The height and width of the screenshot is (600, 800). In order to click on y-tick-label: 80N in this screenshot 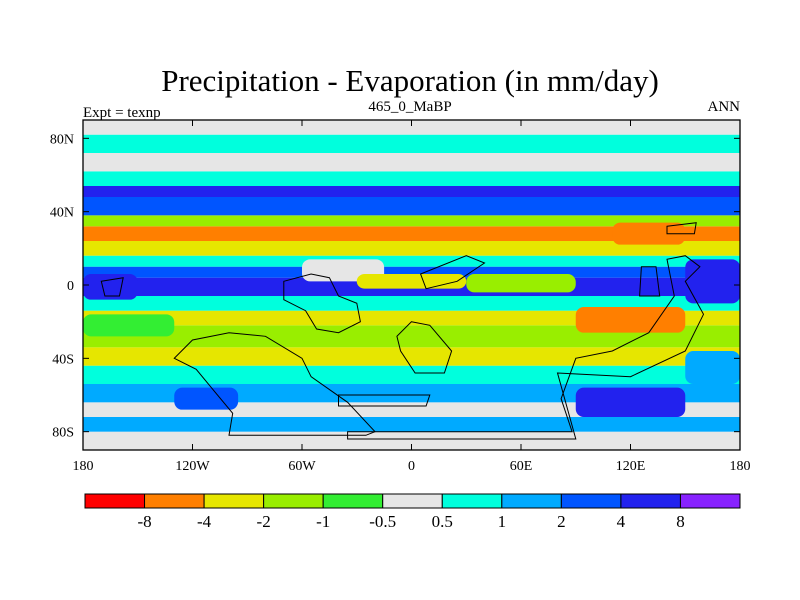, I will do `click(62, 139)`.